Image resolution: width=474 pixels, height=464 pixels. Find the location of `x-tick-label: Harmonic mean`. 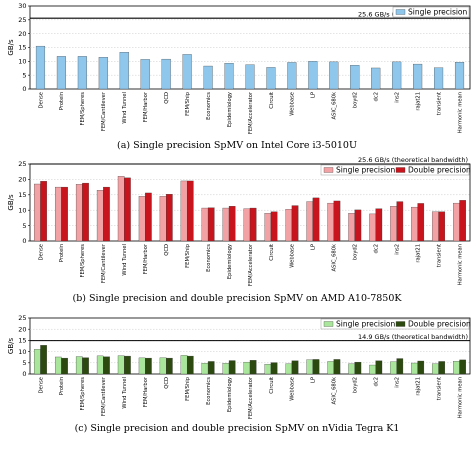

x-tick-label: Harmonic mean is located at coordinates (460, 264).